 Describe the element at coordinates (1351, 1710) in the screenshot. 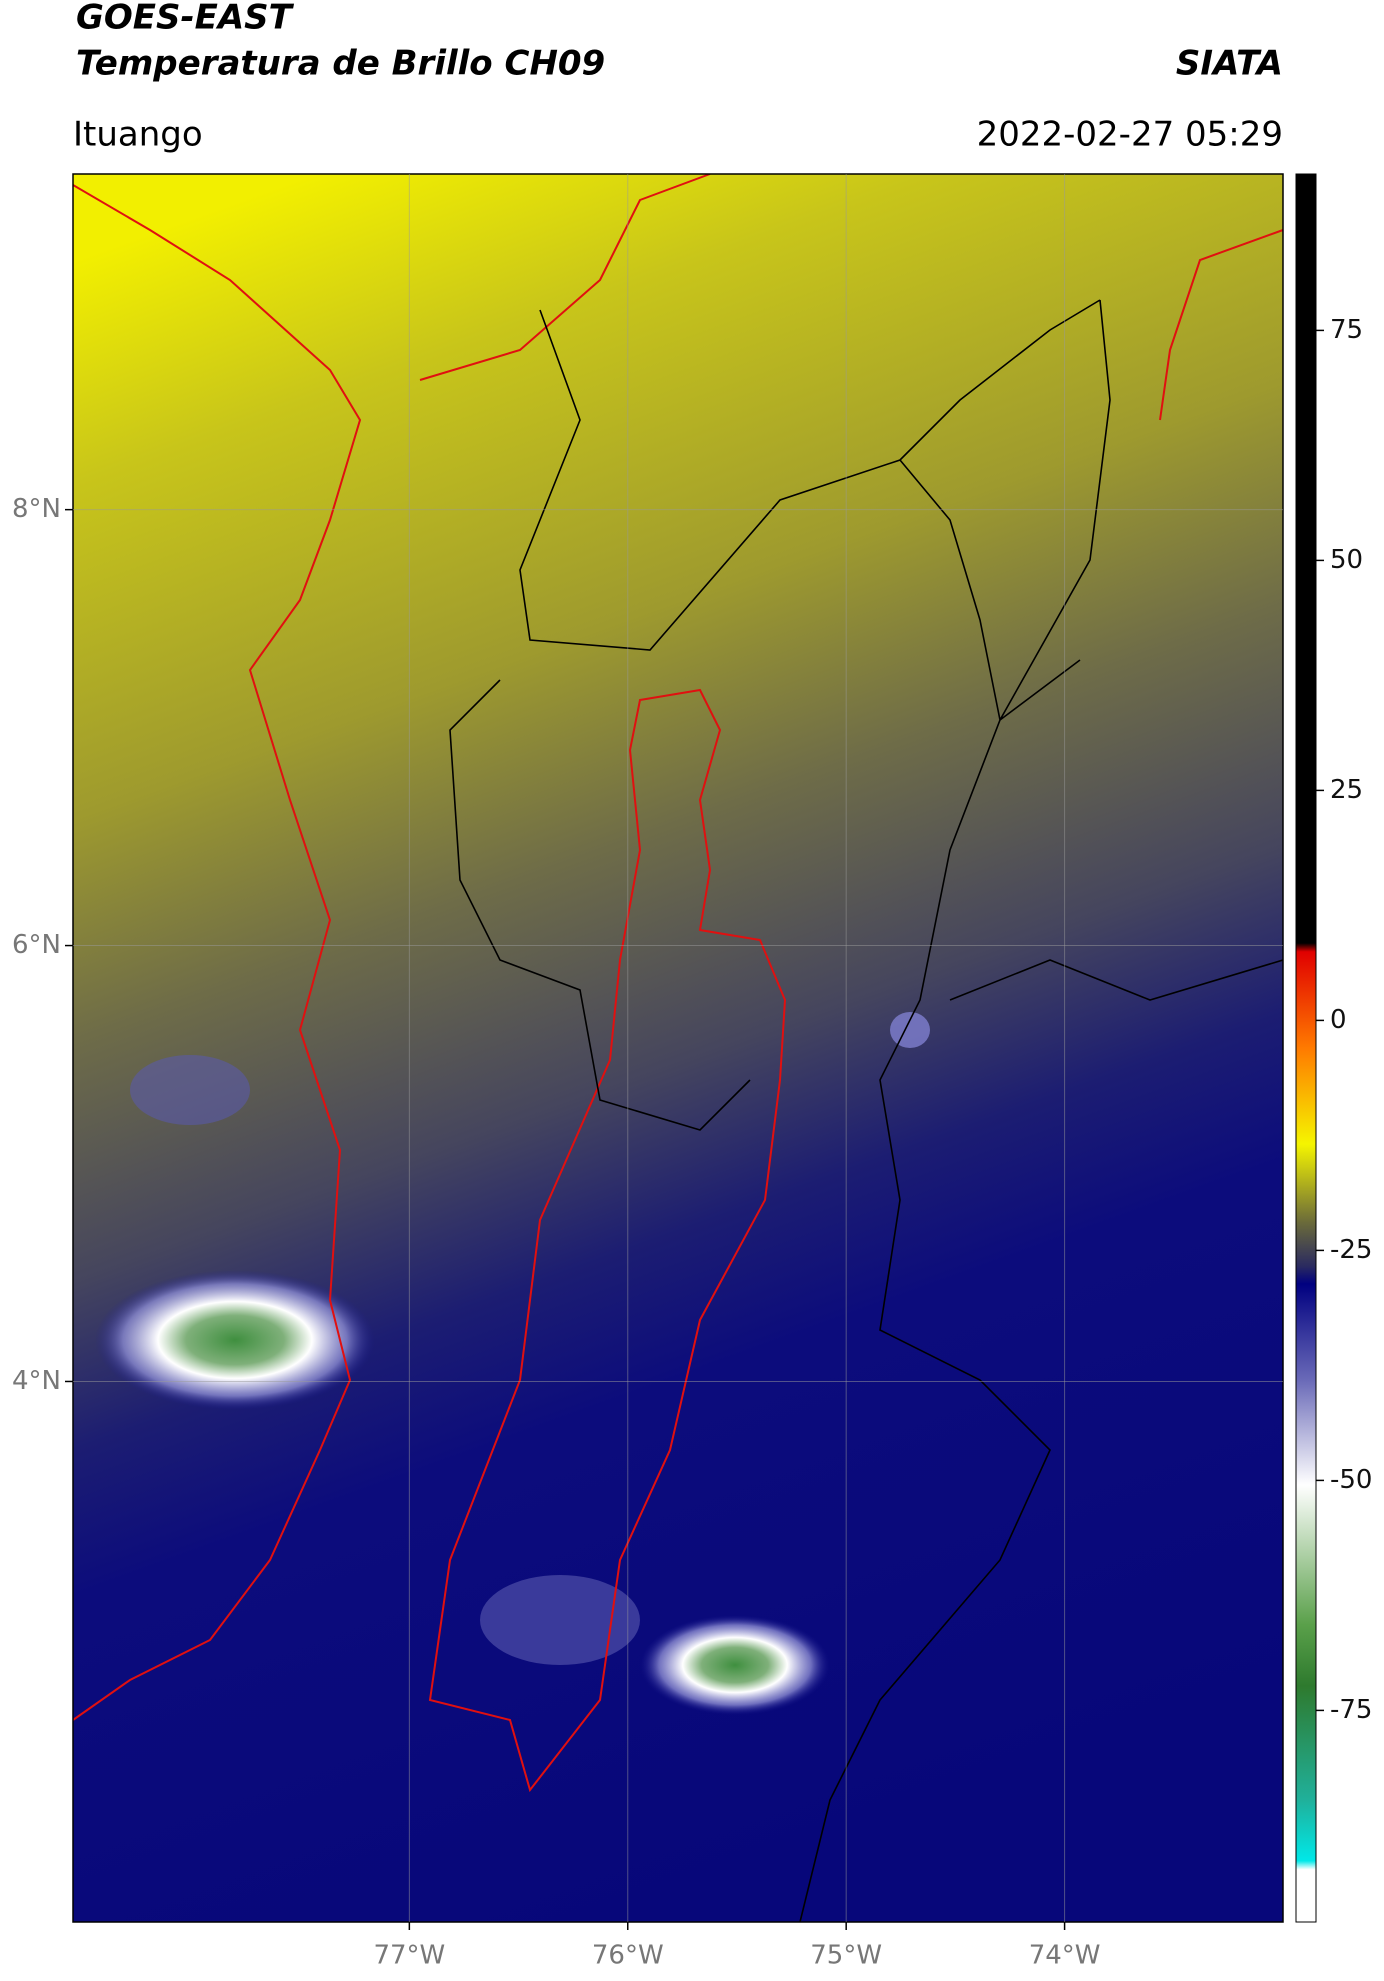

I see `colorbar-tick-label: -75` at that location.